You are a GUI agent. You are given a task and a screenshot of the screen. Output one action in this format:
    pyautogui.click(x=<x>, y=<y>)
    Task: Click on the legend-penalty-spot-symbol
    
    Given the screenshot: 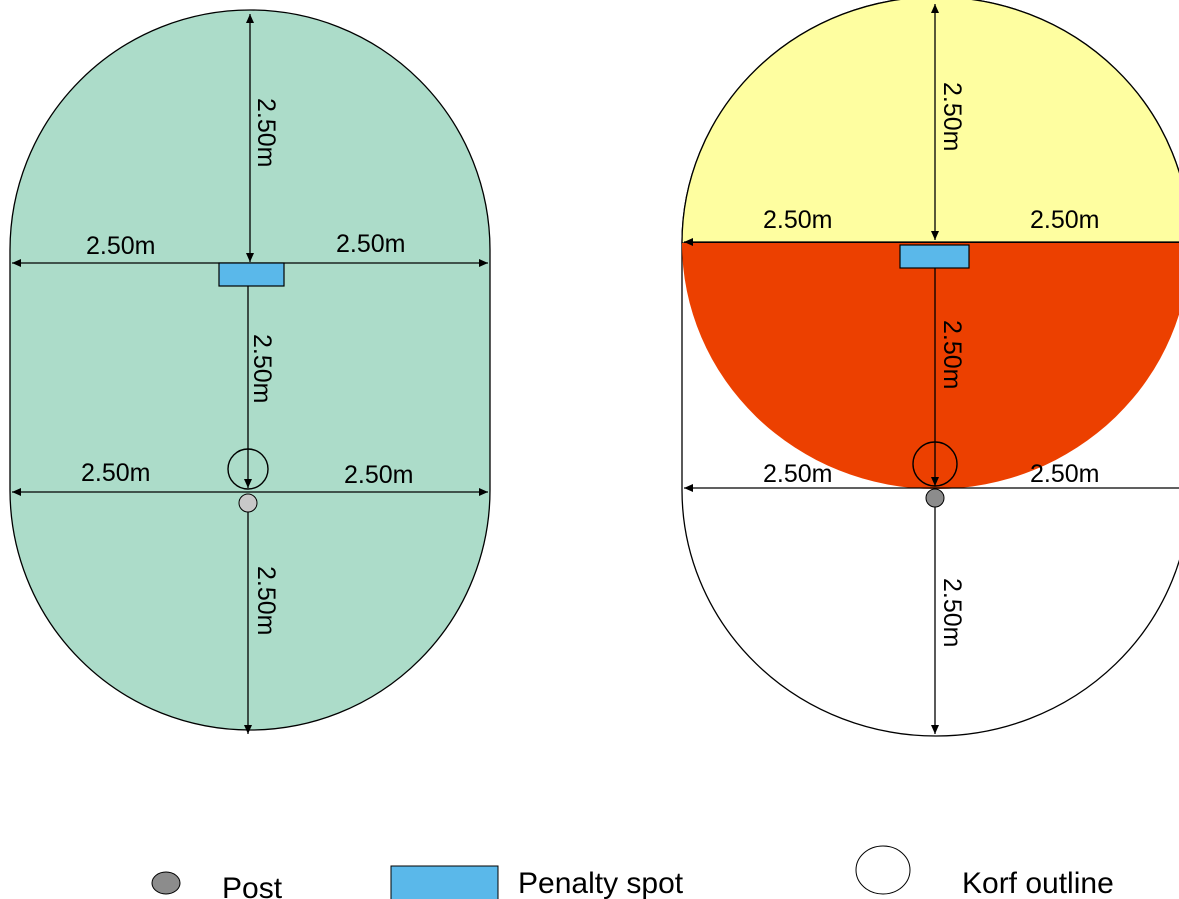 What is the action you would take?
    pyautogui.click(x=444, y=882)
    